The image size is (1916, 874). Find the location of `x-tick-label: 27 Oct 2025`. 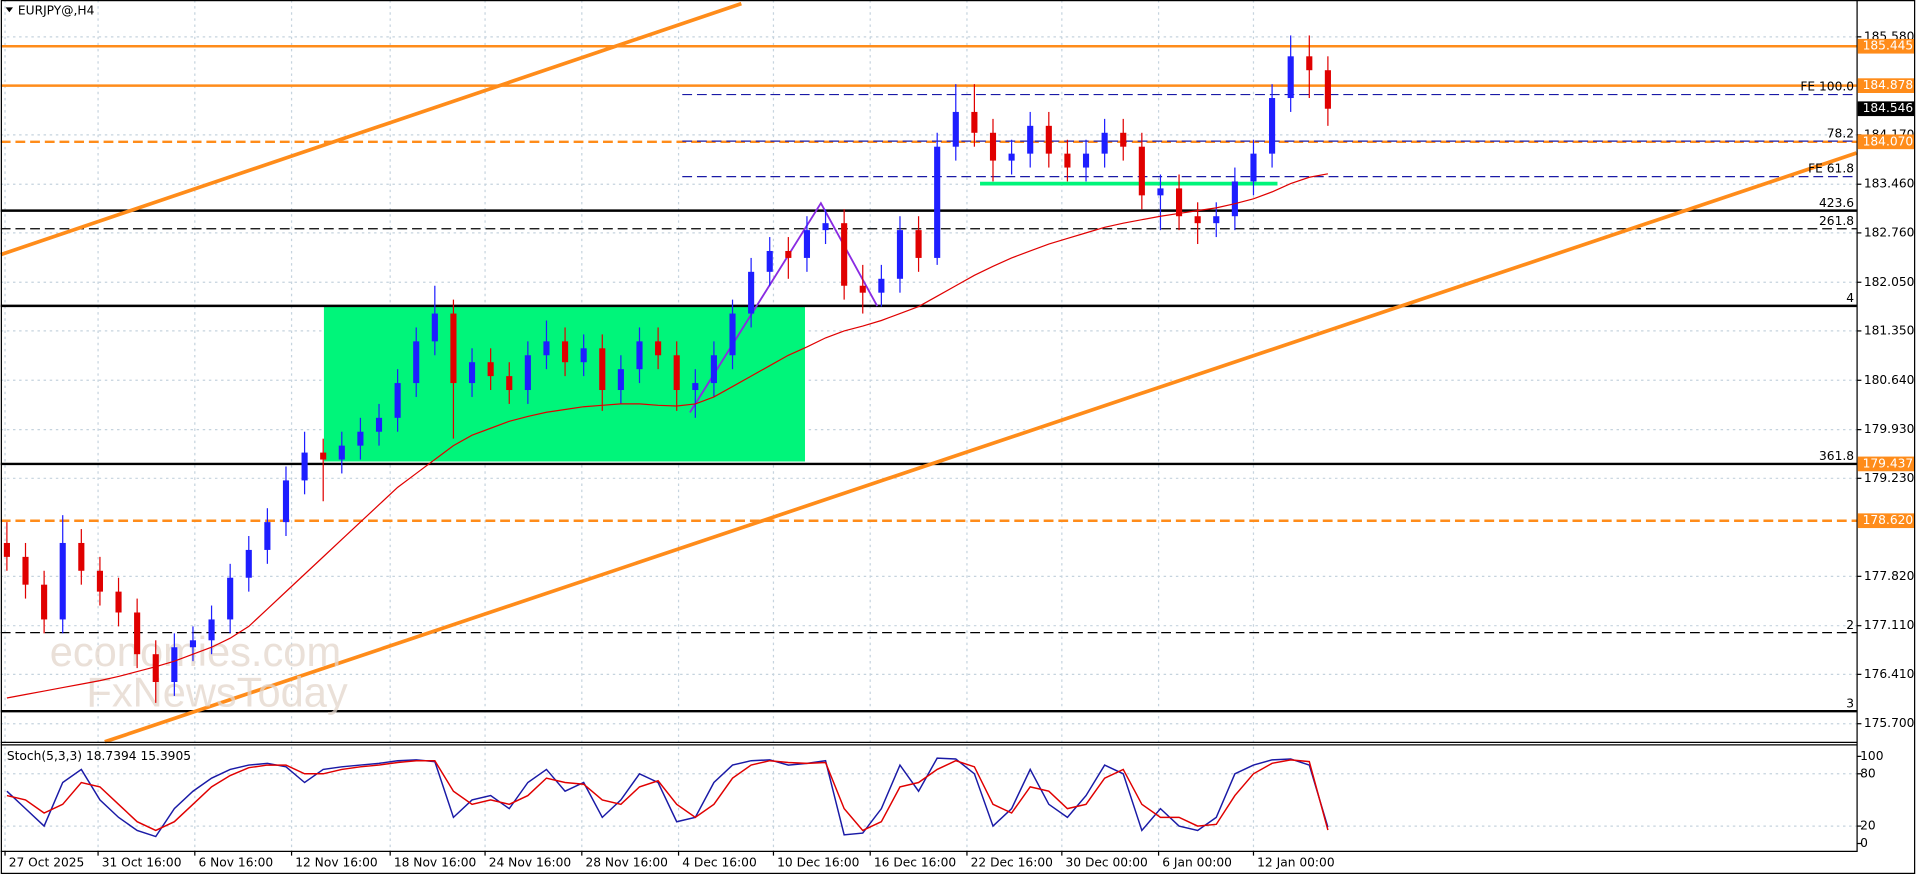

x-tick-label: 27 Oct 2025 is located at coordinates (47, 862).